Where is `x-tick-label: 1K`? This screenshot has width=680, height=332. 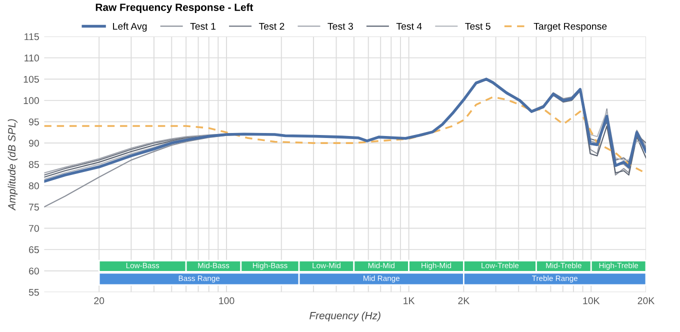 x-tick-label: 1K is located at coordinates (409, 300).